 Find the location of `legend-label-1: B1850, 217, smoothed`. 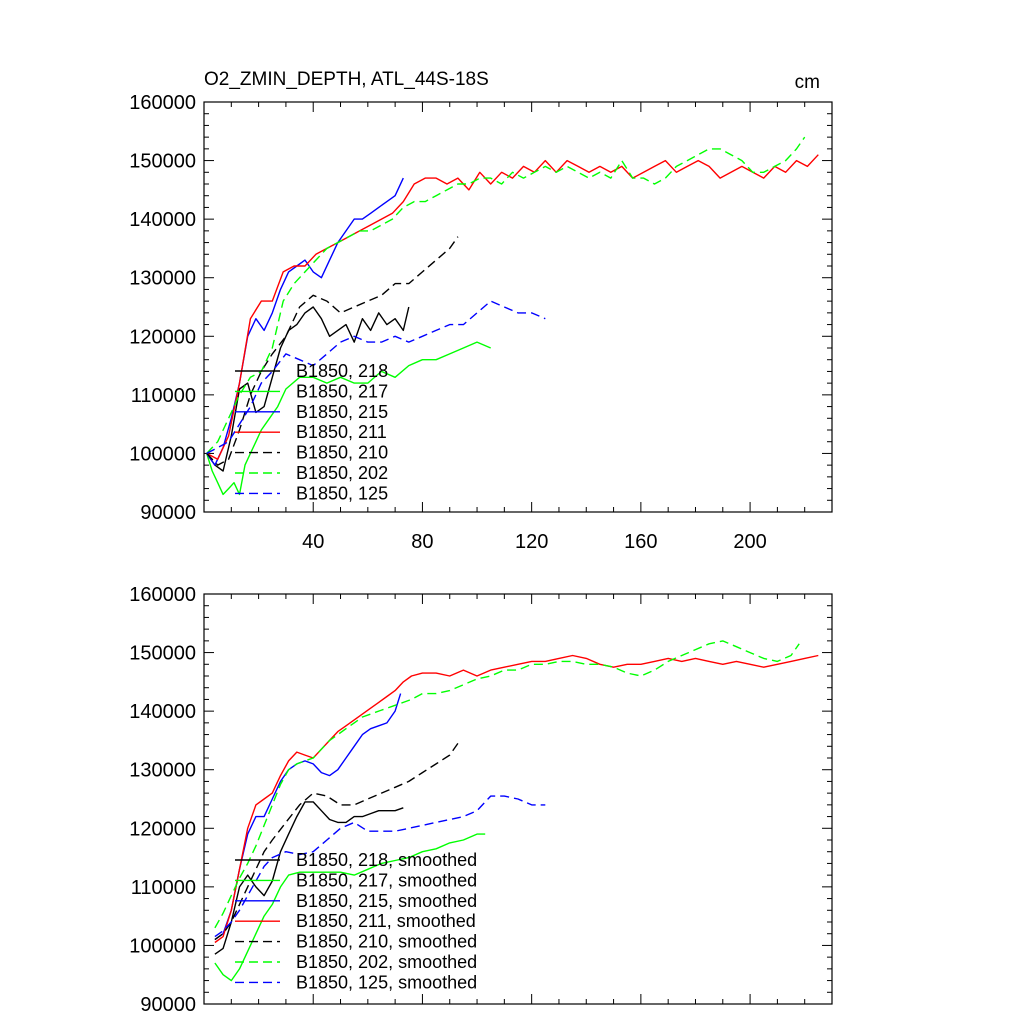

legend-label-1: B1850, 217, smoothed is located at coordinates (386, 880).